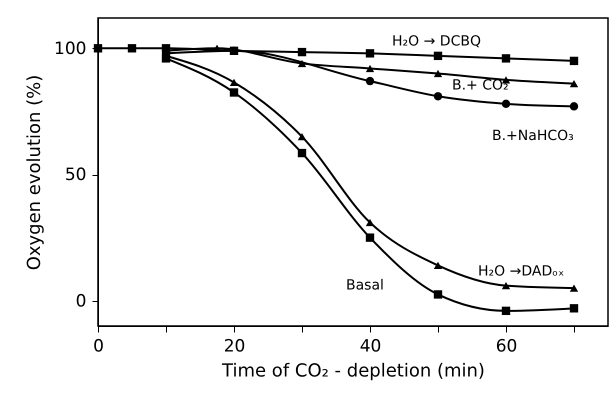 The image size is (616, 403). What do you see at coordinates (436, 41) in the screenshot?
I see `series-label: H₂O → DCBQ` at bounding box center [436, 41].